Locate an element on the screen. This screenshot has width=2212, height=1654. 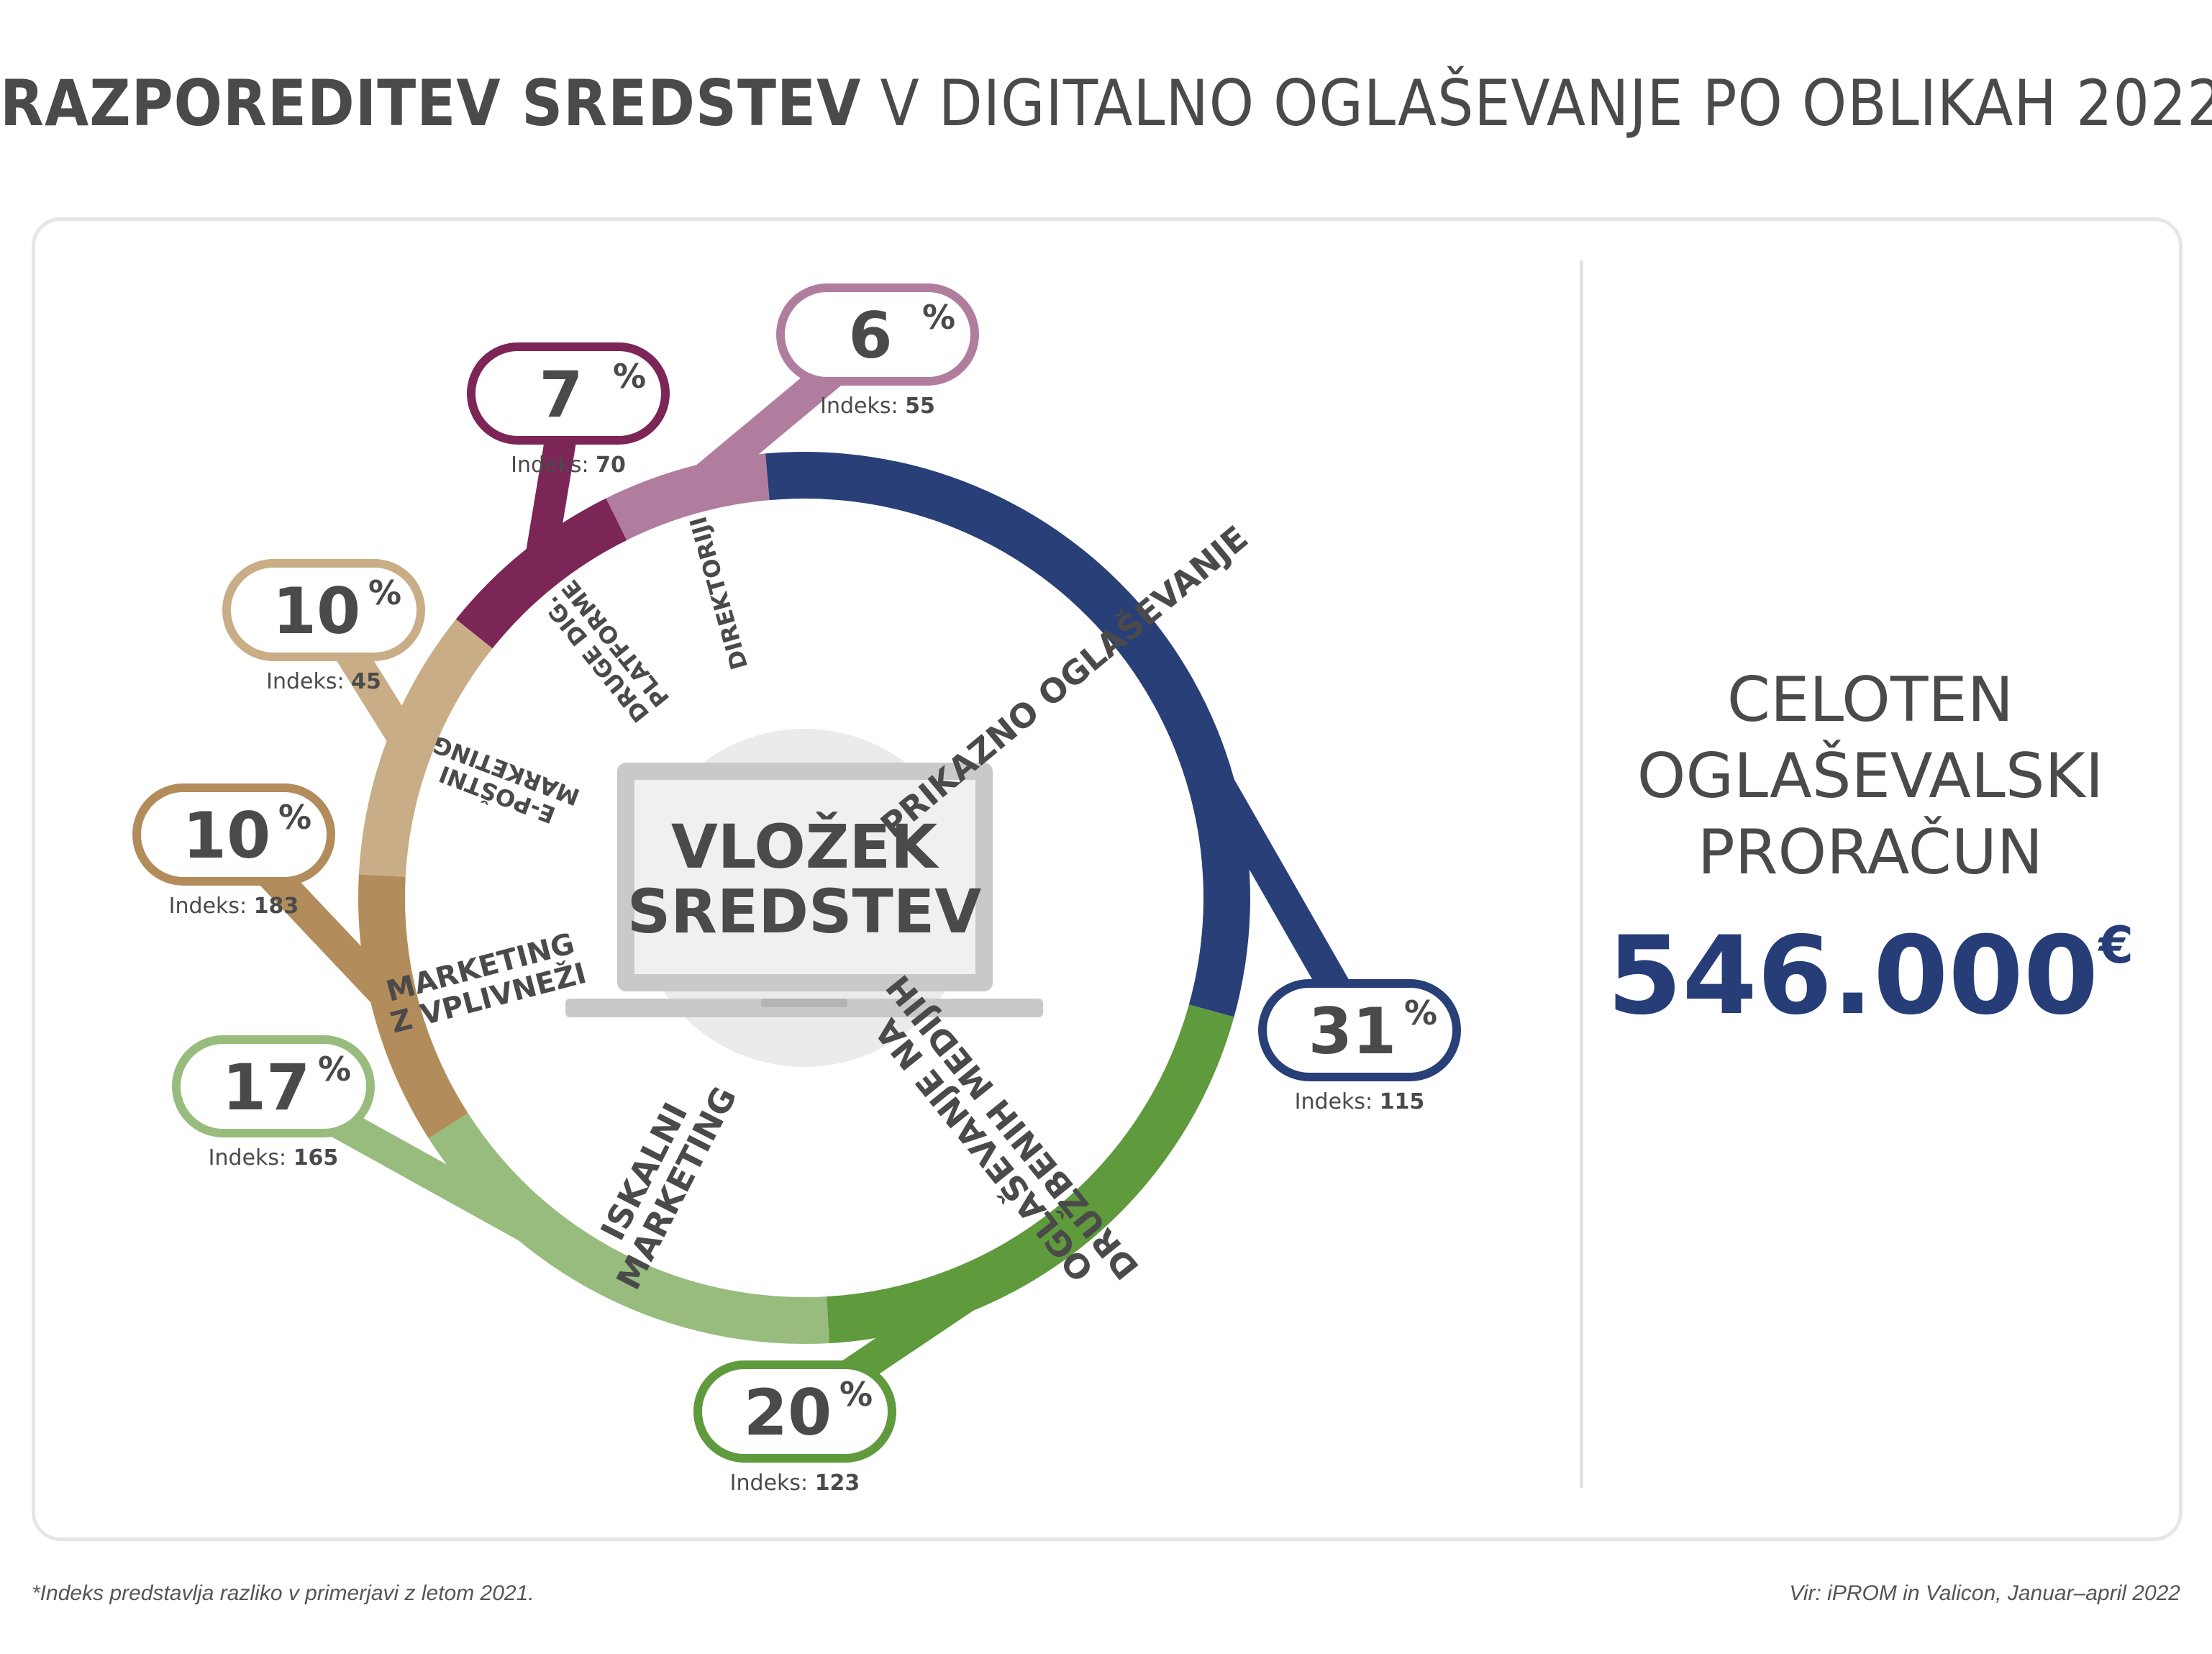
callout-index-value: 70 is located at coordinates (611, 465).